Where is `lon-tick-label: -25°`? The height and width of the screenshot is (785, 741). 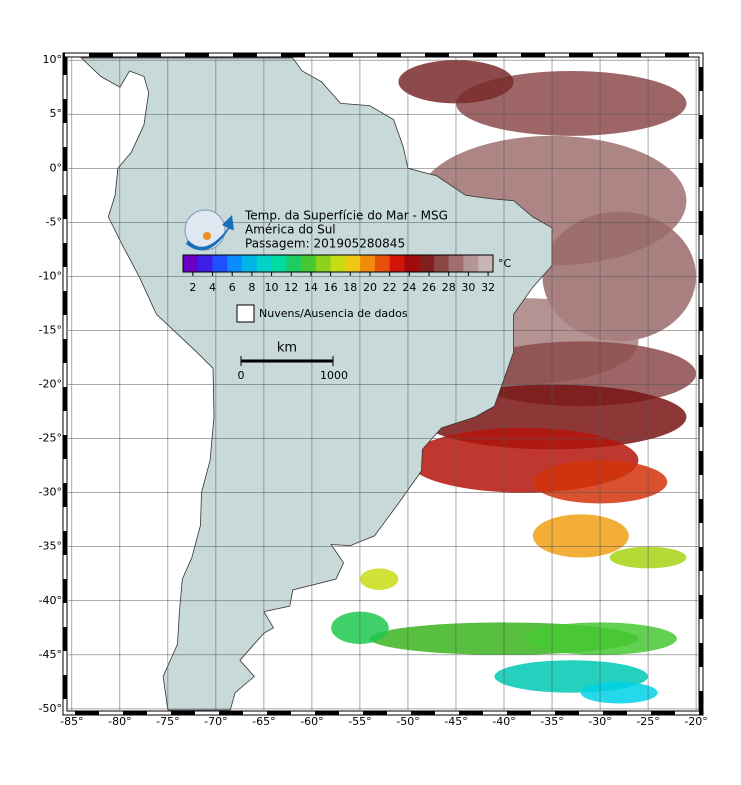 lon-tick-label: -25° is located at coordinates (647, 721).